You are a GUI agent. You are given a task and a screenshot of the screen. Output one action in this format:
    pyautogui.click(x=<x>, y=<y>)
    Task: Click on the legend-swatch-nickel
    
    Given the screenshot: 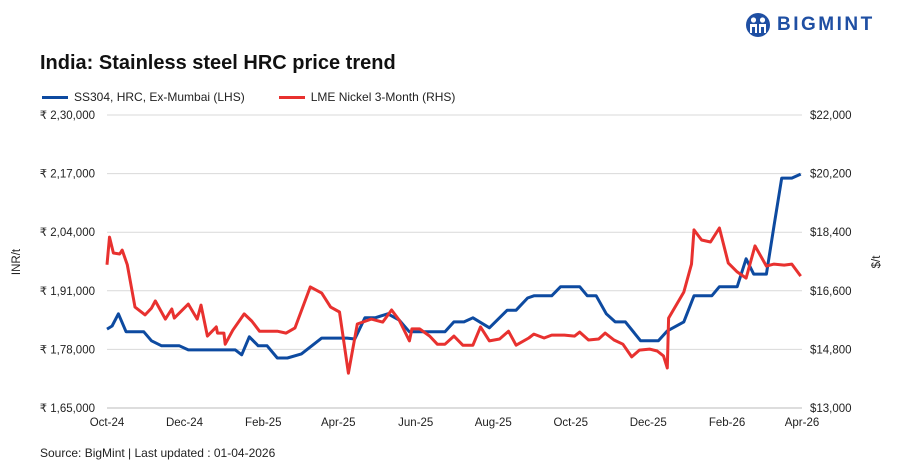 What is the action you would take?
    pyautogui.click(x=291, y=97)
    